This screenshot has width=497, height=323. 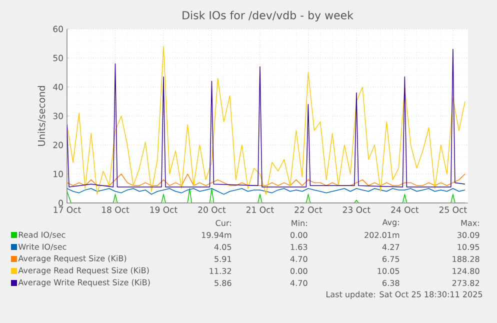 What do you see at coordinates (260, 209) in the screenshot?
I see `x-tick-label: 21 Oct` at bounding box center [260, 209].